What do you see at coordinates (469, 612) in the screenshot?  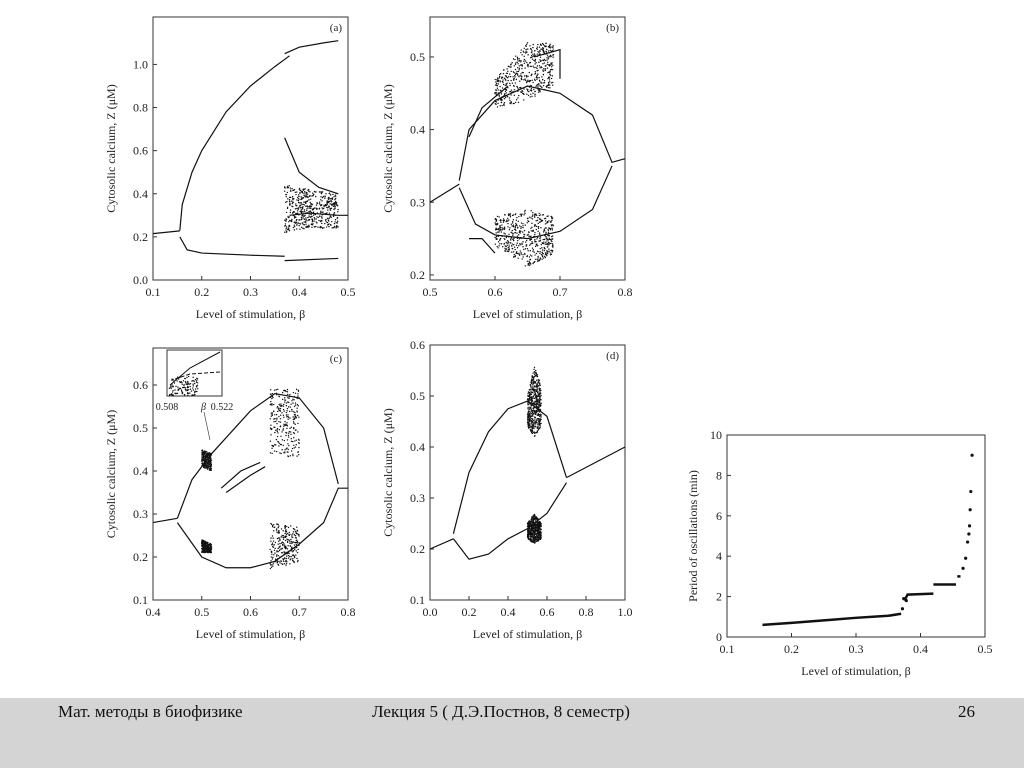 I see `x-tick-label: 0.2` at bounding box center [469, 612].